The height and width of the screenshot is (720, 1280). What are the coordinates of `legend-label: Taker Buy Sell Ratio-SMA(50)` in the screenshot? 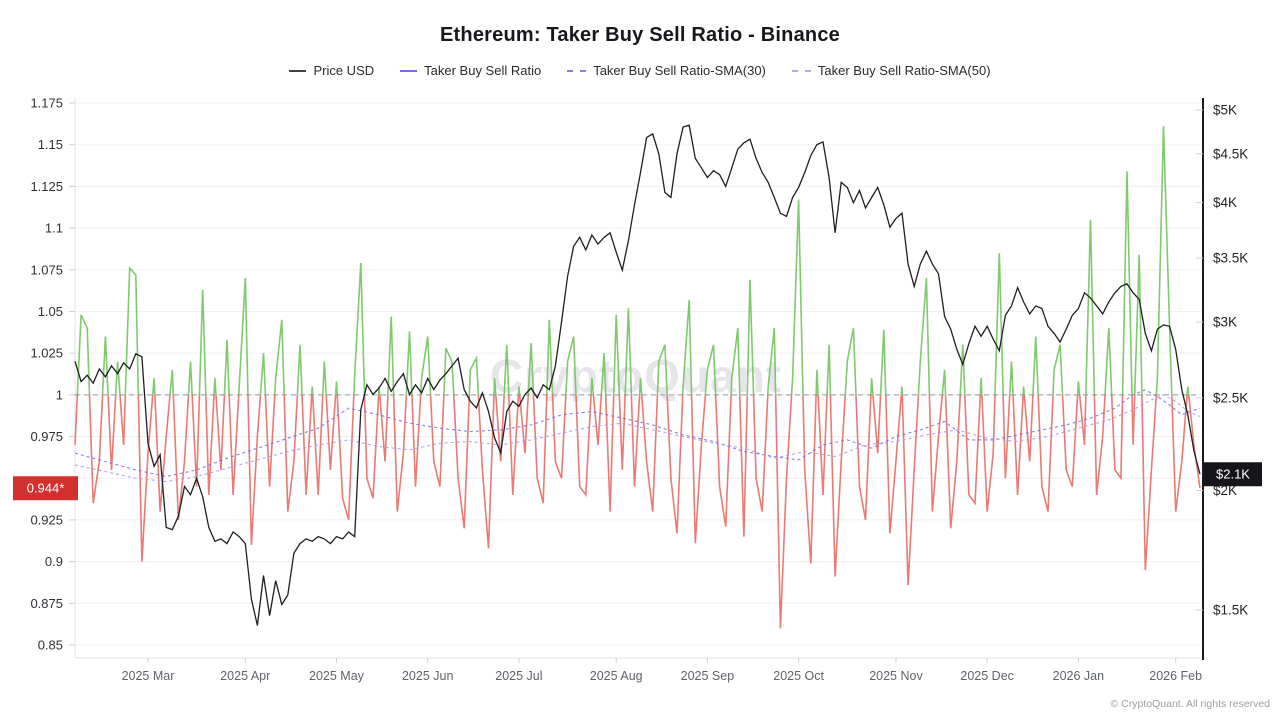 It's located at (904, 70).